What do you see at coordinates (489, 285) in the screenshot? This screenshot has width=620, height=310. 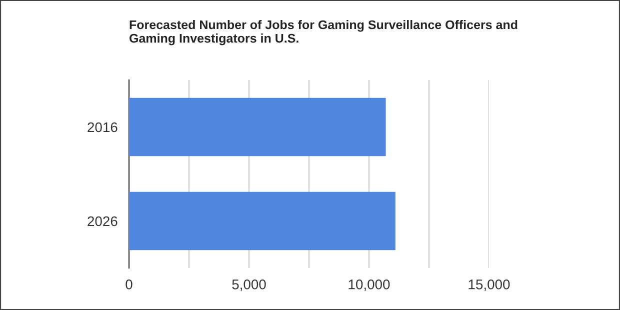 I see `x-tick-label: 15,000` at bounding box center [489, 285].